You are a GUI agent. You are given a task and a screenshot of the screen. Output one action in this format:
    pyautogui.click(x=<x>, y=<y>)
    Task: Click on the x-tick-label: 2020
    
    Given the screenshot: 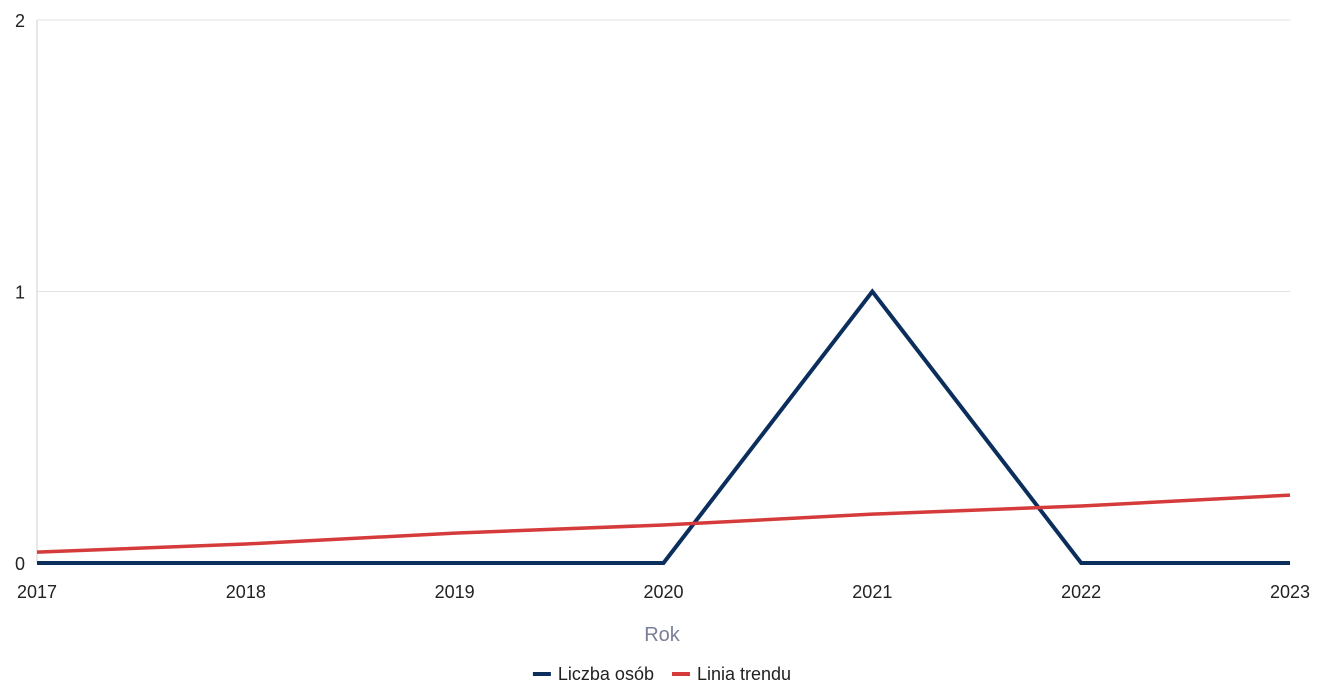 What is the action you would take?
    pyautogui.click(x=663, y=592)
    